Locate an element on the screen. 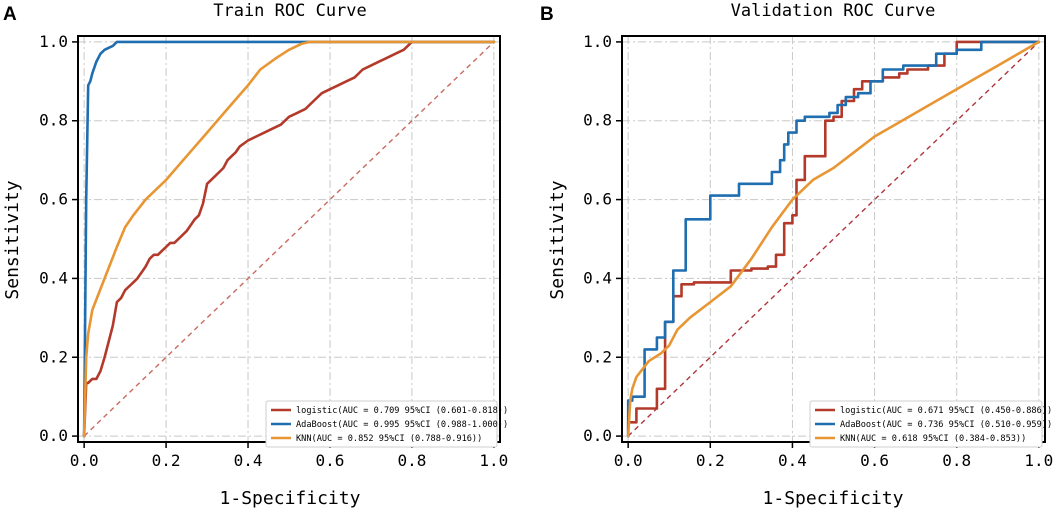  panel-b-xlabel: 1-Specificity is located at coordinates (833, 498).